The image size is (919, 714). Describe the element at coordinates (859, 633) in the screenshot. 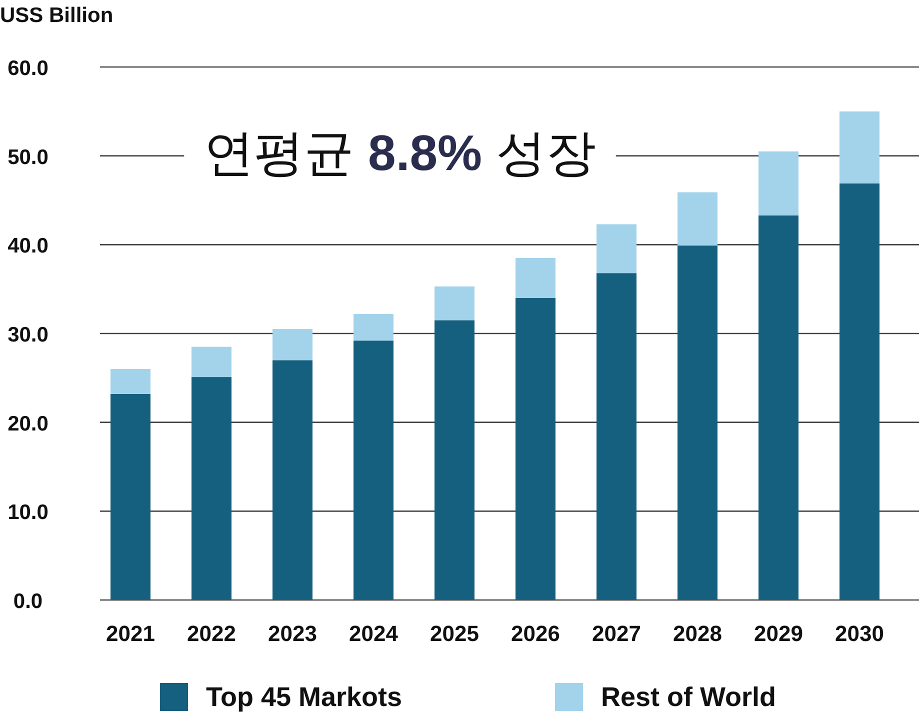

I see `x-tick-label: 2030` at that location.